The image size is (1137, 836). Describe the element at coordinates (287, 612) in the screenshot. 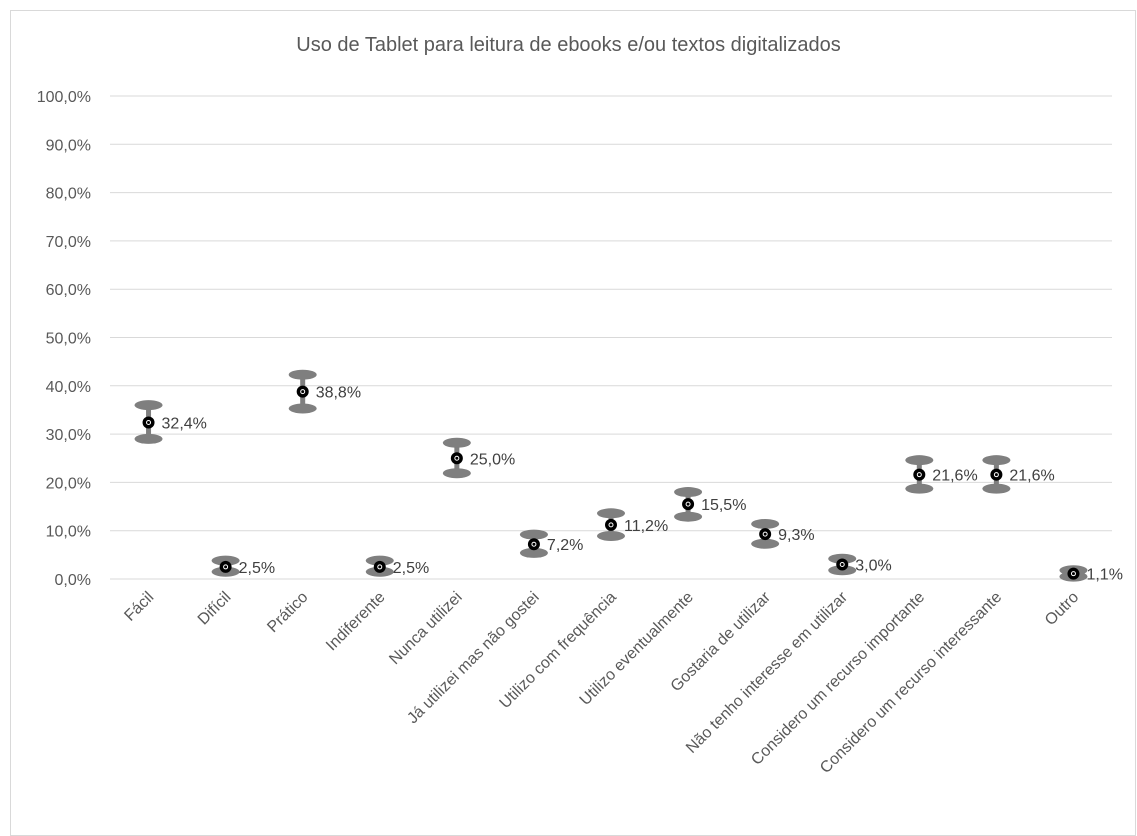

I see `x-tick-label: Prático` at that location.